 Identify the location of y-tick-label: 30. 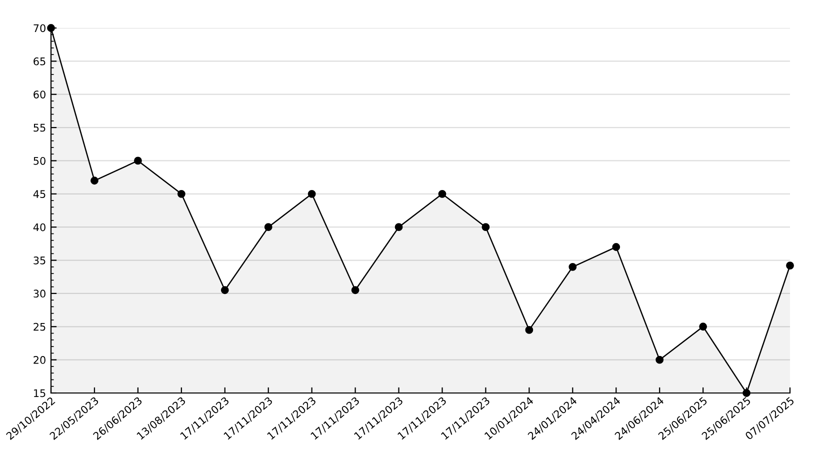
(40, 294).